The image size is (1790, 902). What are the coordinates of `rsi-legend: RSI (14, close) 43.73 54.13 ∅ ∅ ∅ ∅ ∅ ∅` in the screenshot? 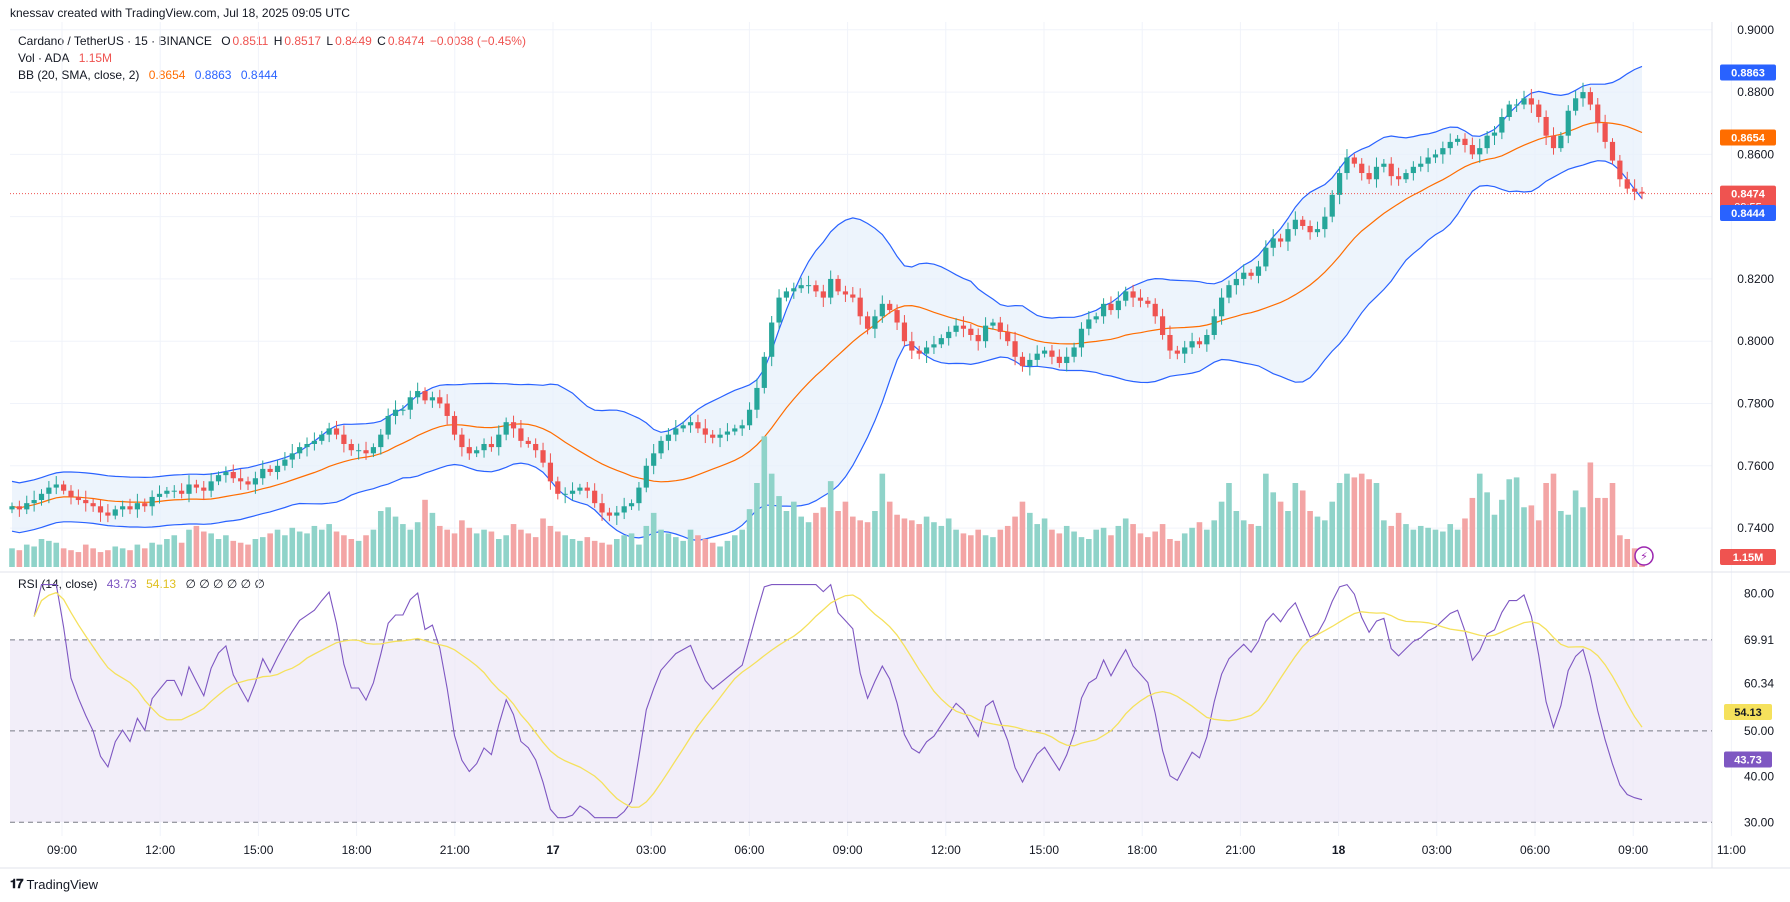 It's located at (142, 584).